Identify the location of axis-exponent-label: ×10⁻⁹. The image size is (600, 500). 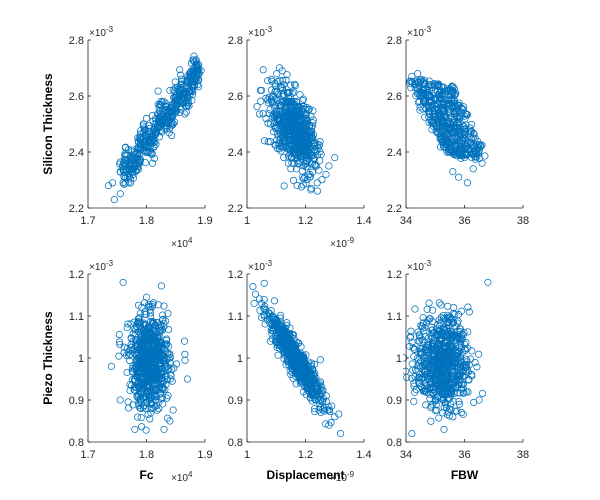
(342, 243).